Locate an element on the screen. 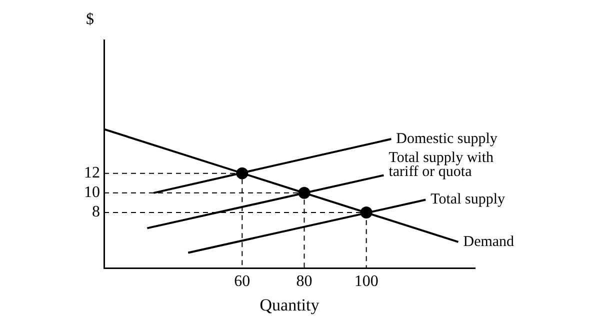  series-label: Total supply with tariff or quota is located at coordinates (441, 165).